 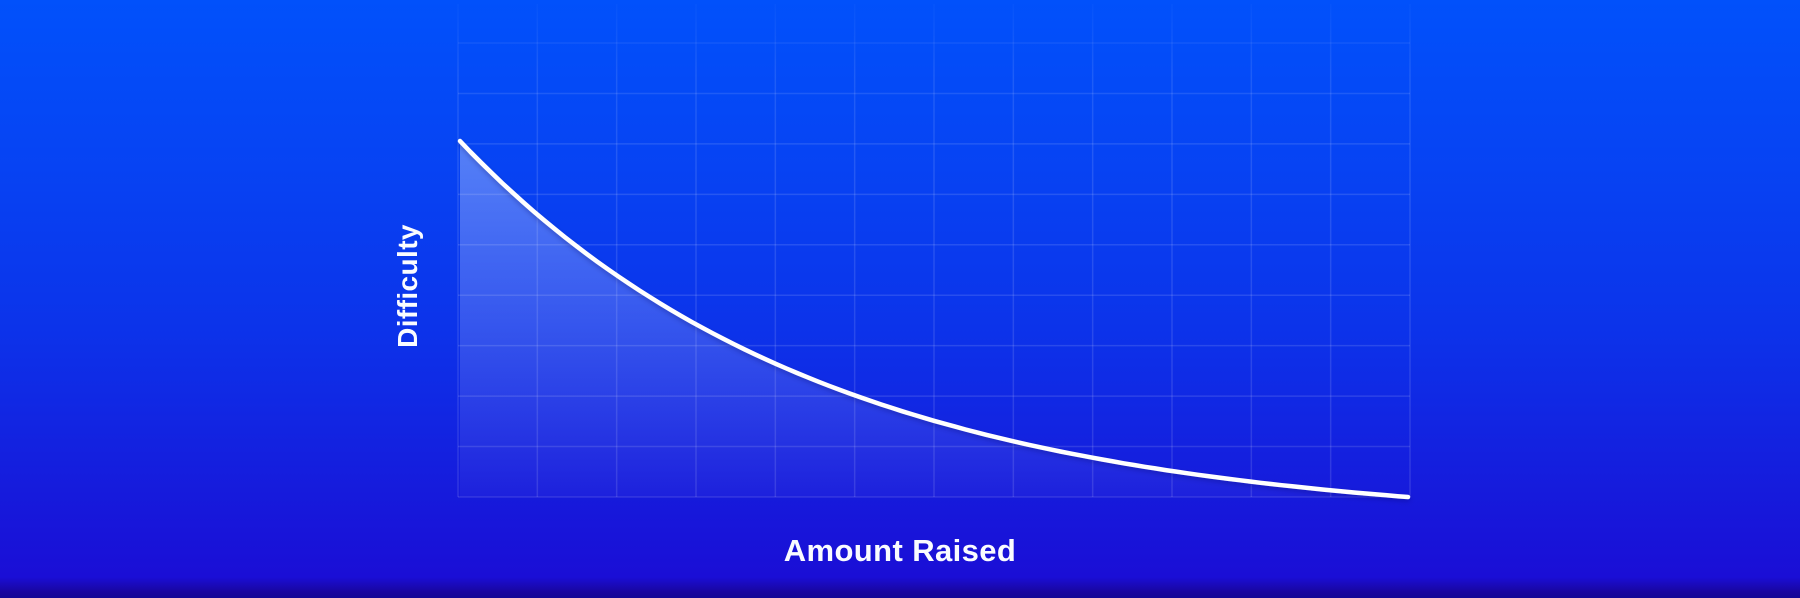 I want to click on x-axis-label: Amount Raised, so click(x=900, y=550).